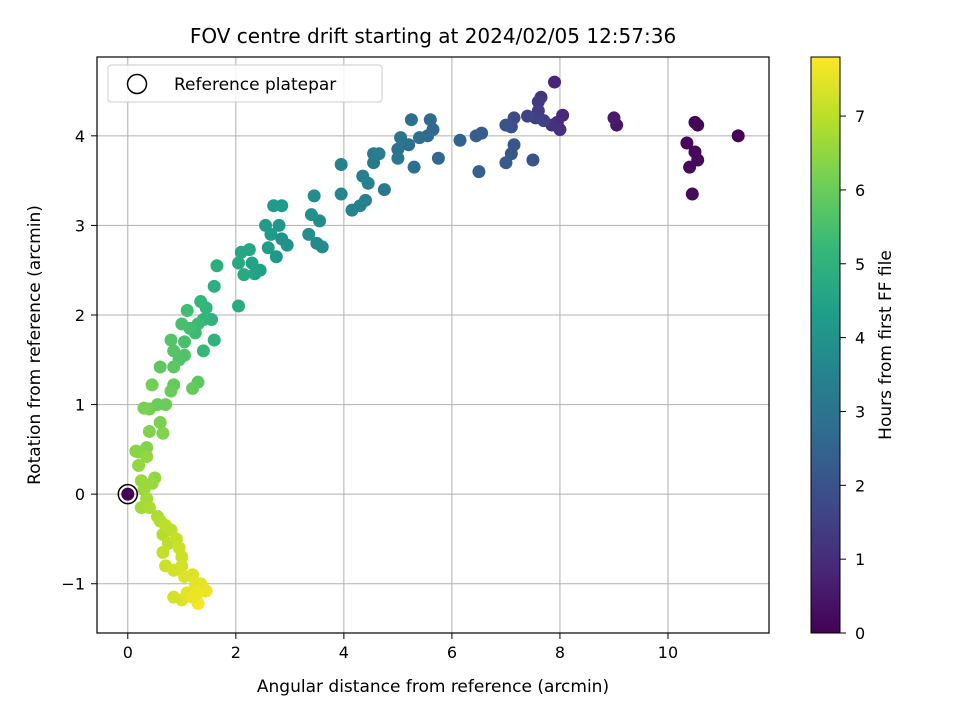 The width and height of the screenshot is (960, 720). Describe the element at coordinates (73, 584) in the screenshot. I see `y-tick-label: −1` at that location.